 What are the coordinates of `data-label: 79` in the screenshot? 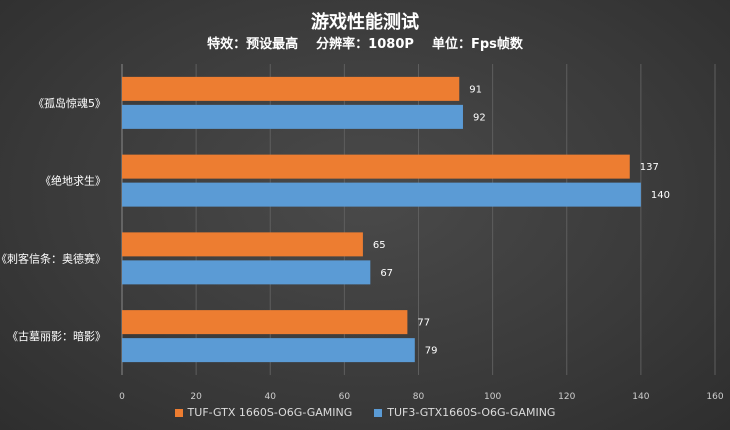 It's located at (431, 351).